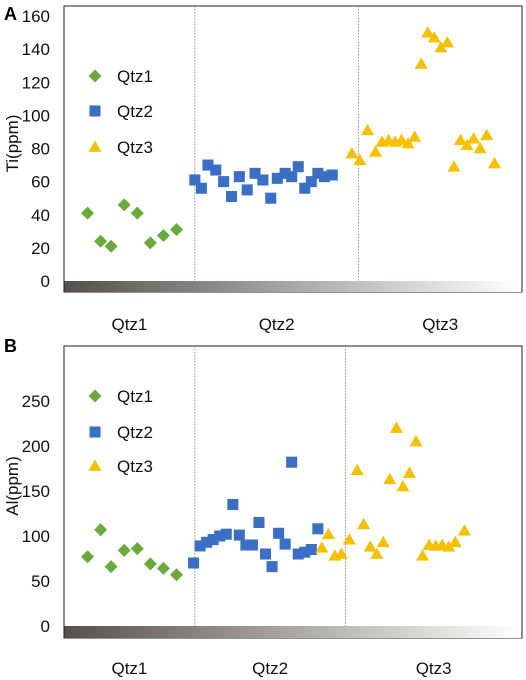 Image resolution: width=526 pixels, height=680 pixels. What do you see at coordinates (36, 491) in the screenshot?
I see `y-tick-label: 150` at bounding box center [36, 491].